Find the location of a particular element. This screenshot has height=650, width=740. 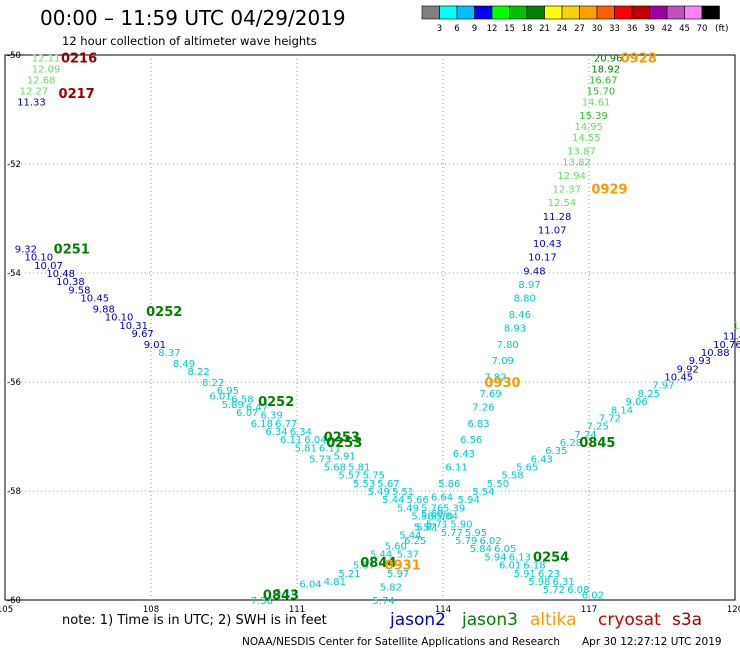

wave-height-value: 15.39 is located at coordinates (593, 116).